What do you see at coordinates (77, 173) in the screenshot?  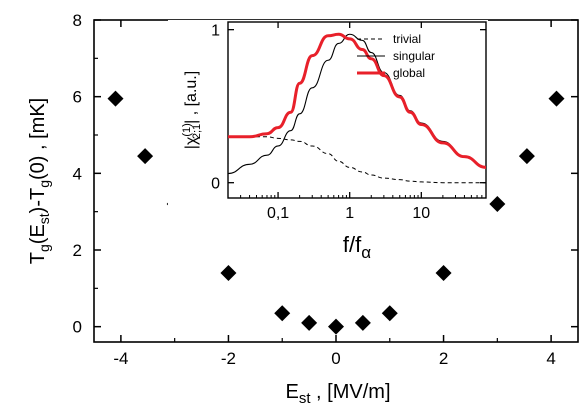 I see `y-tick-label: 4` at bounding box center [77, 173].